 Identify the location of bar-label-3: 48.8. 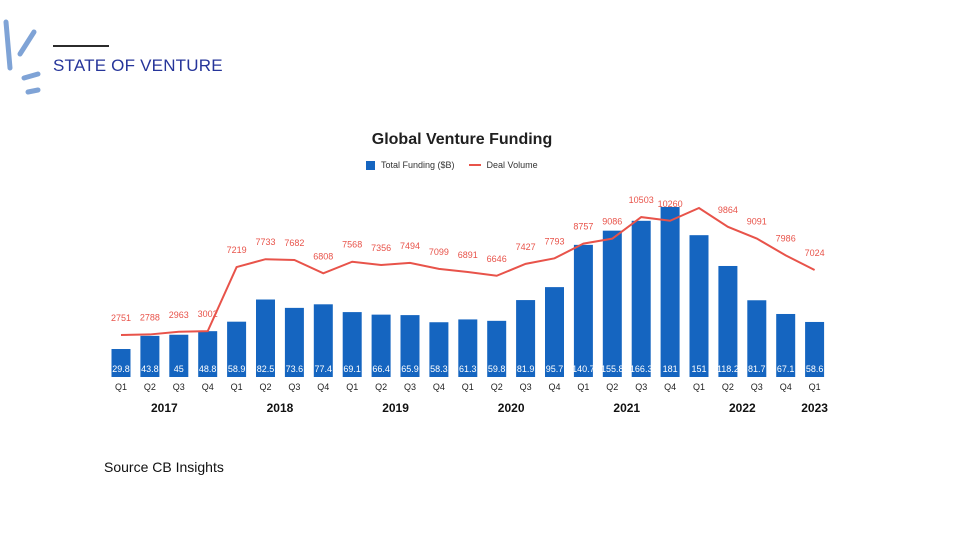
(208, 369).